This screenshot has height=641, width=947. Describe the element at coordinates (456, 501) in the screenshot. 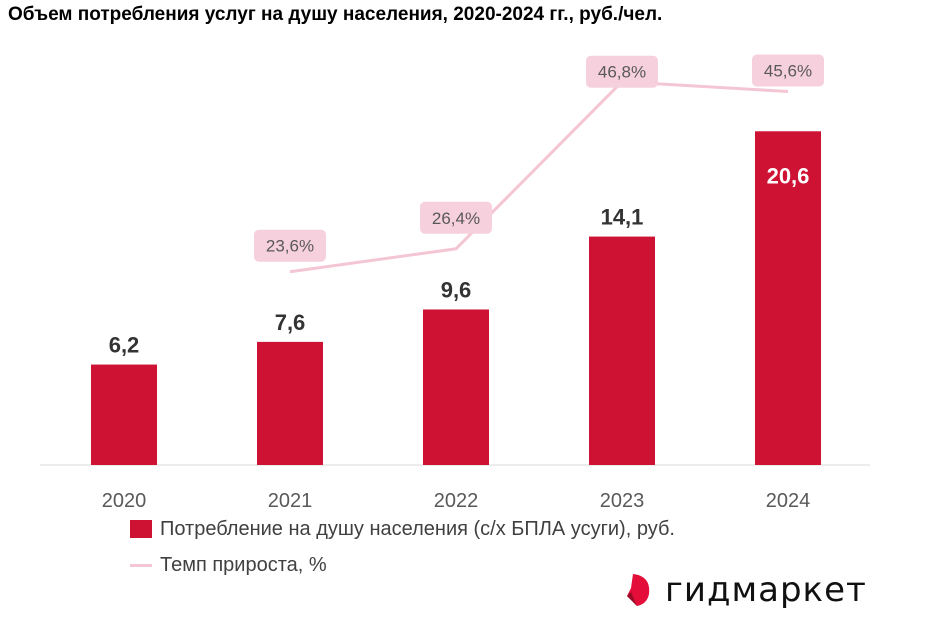

I see `x-tick-label: 2022` at that location.